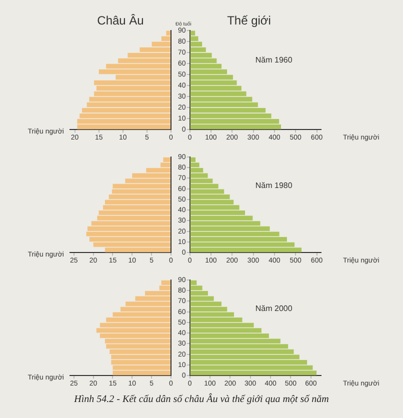 Image resolution: width=403 pixels, height=418 pixels. Describe the element at coordinates (249, 21) in the screenshot. I see `chart-title: Thế giới` at that location.